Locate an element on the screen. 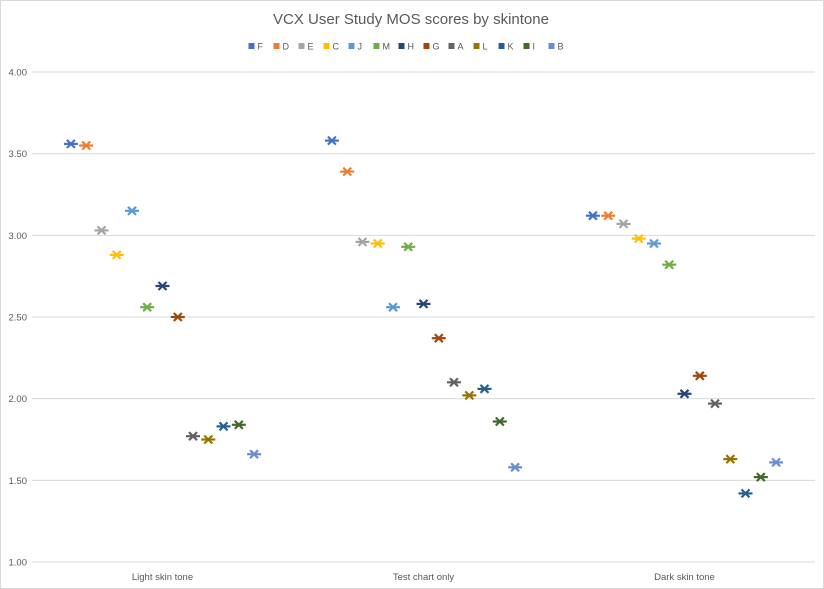  y-axis: 1.00 1.50 2.00 2.50 3.00 3.50 4.00 is located at coordinates (18, 318).